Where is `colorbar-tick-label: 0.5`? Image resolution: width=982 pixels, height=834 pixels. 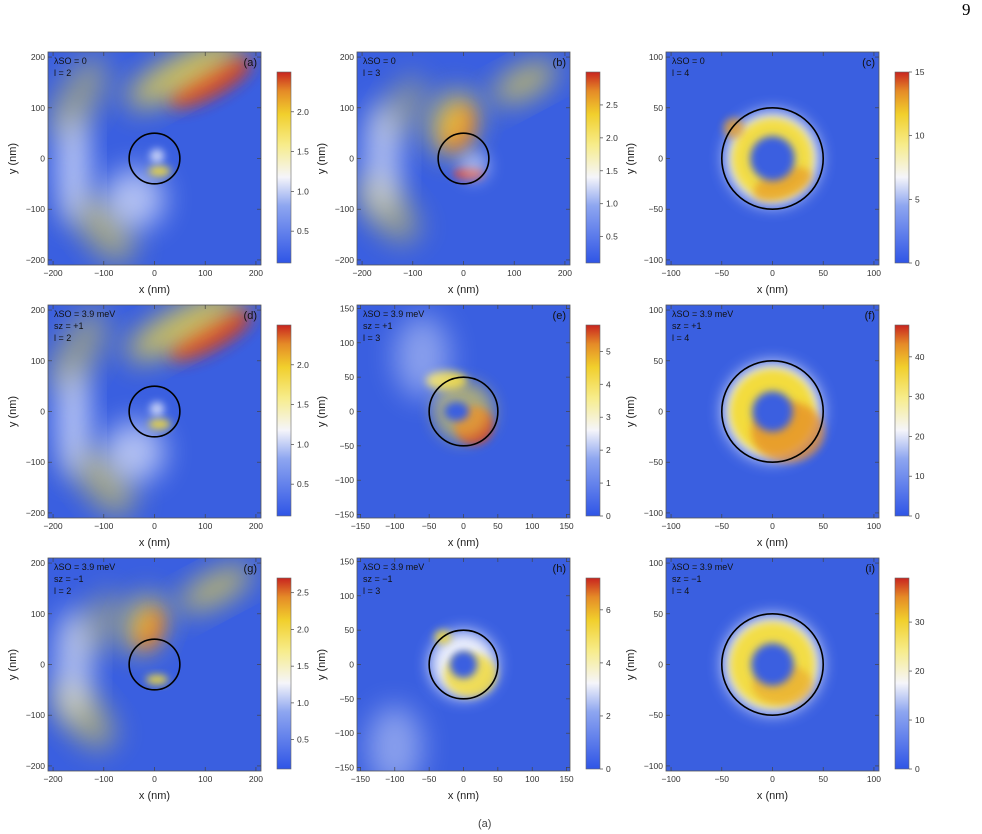 colorbar-tick-label: 0.5 is located at coordinates (303, 484).